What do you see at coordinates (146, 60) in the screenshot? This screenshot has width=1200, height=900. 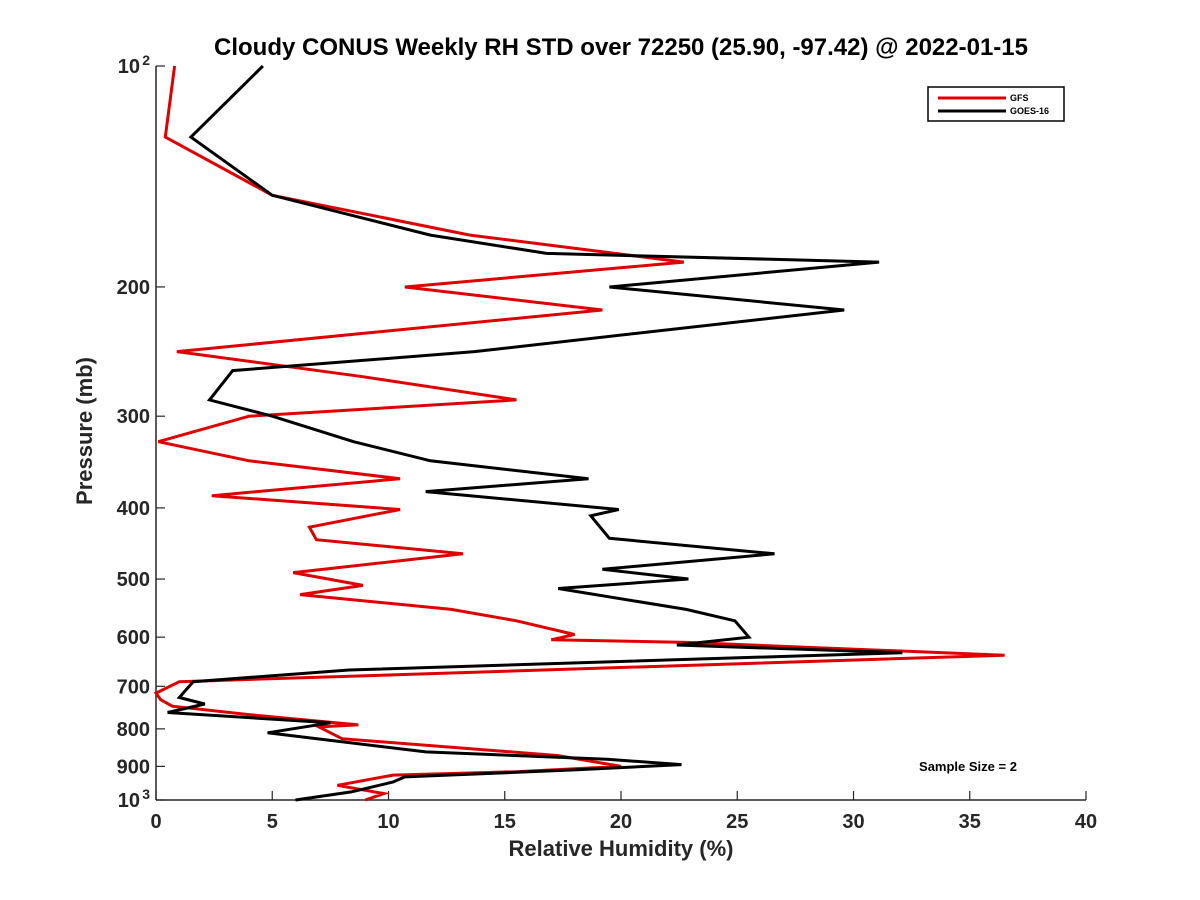 I see `y-tick-label-exponent: 2` at bounding box center [146, 60].